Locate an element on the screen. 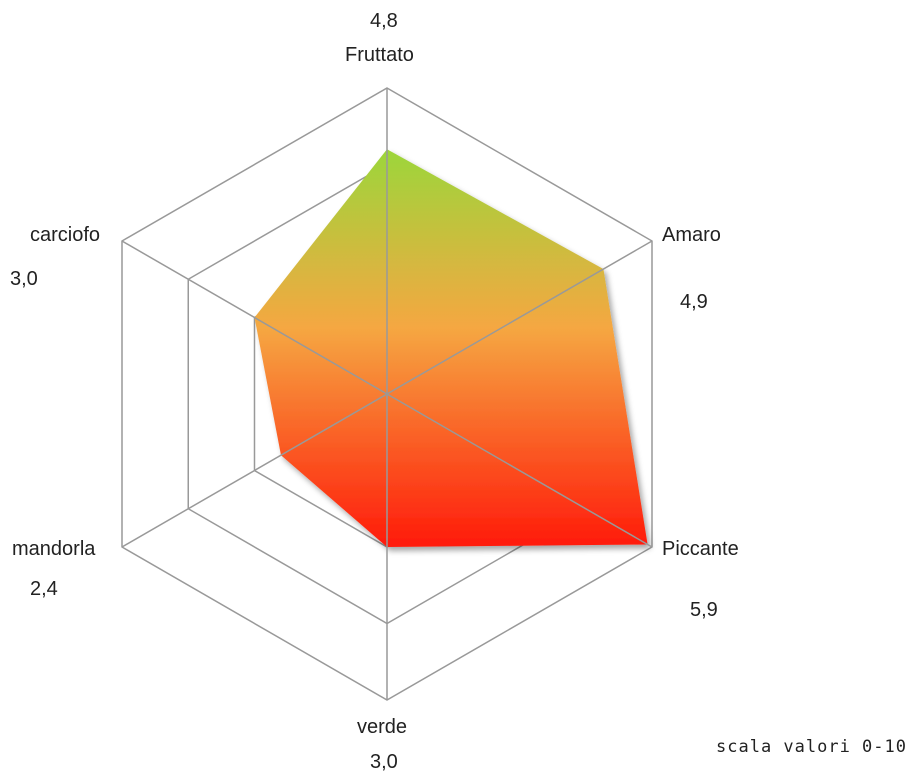 The width and height of the screenshot is (909, 775). value-label-mandorla: 2,4 is located at coordinates (44, 589).